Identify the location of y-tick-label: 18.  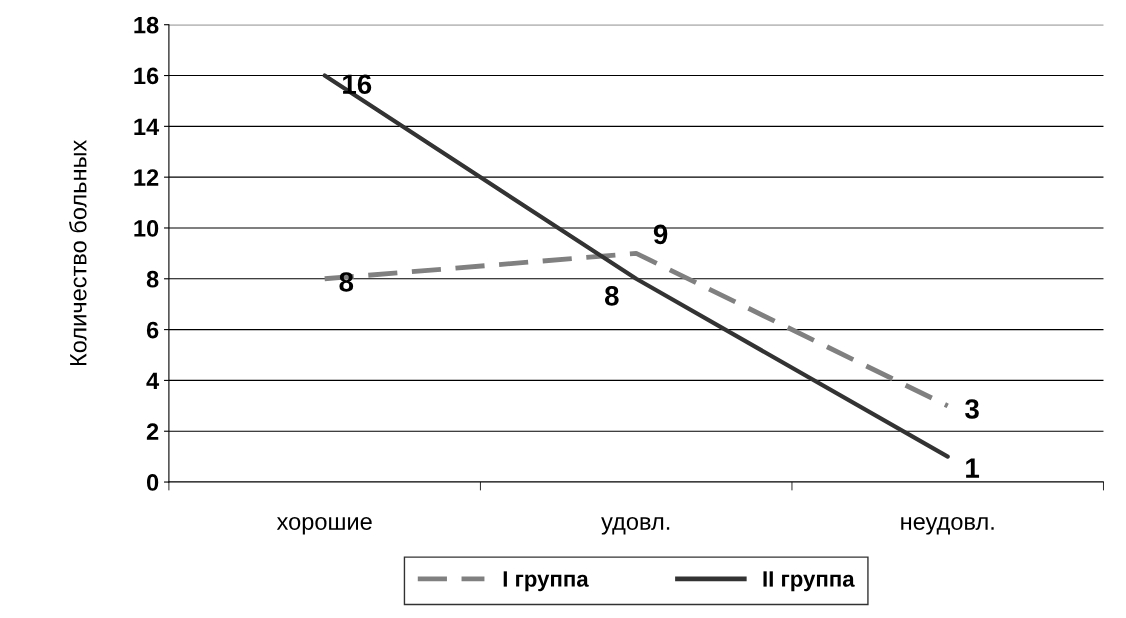
(146, 25).